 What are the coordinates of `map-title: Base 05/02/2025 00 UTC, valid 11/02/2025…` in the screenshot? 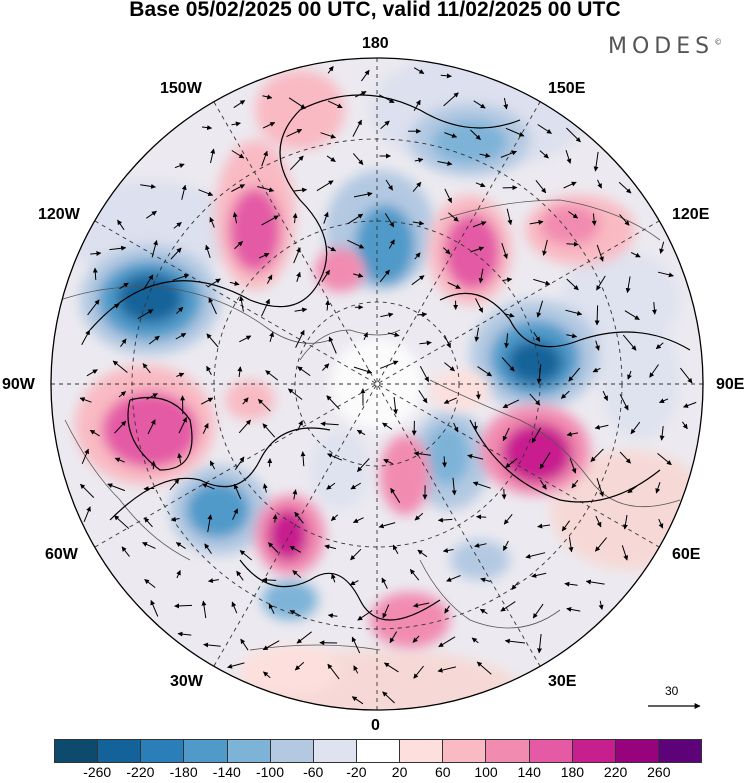 It's located at (375, 10).